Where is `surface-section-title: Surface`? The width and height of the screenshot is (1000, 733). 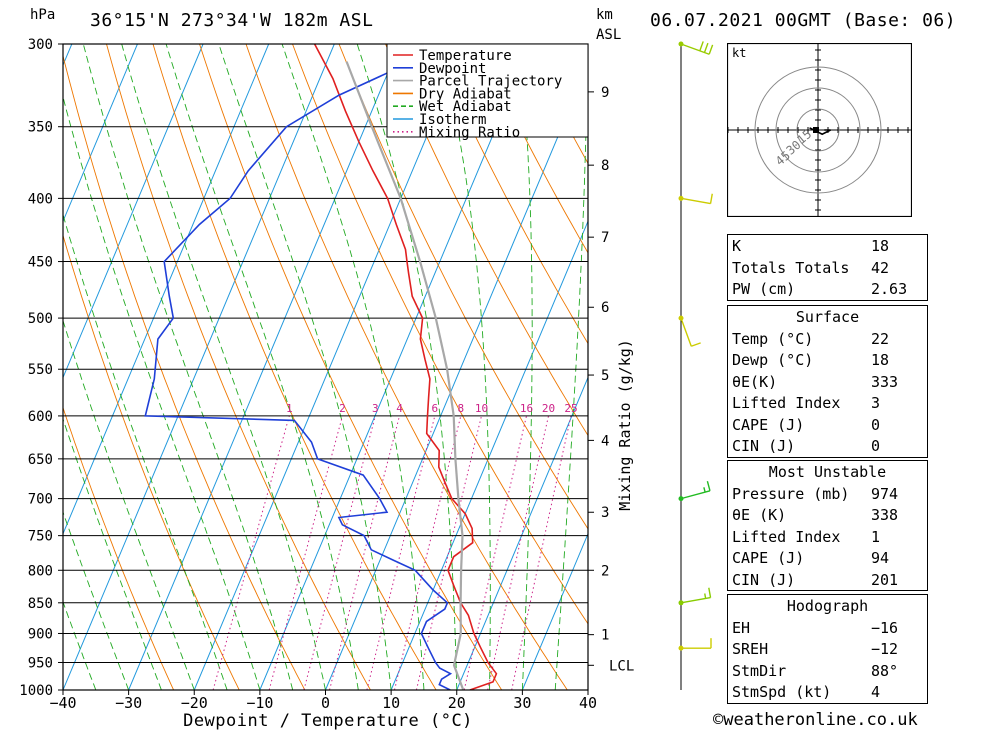 surface-section-title: Surface is located at coordinates (827, 317).